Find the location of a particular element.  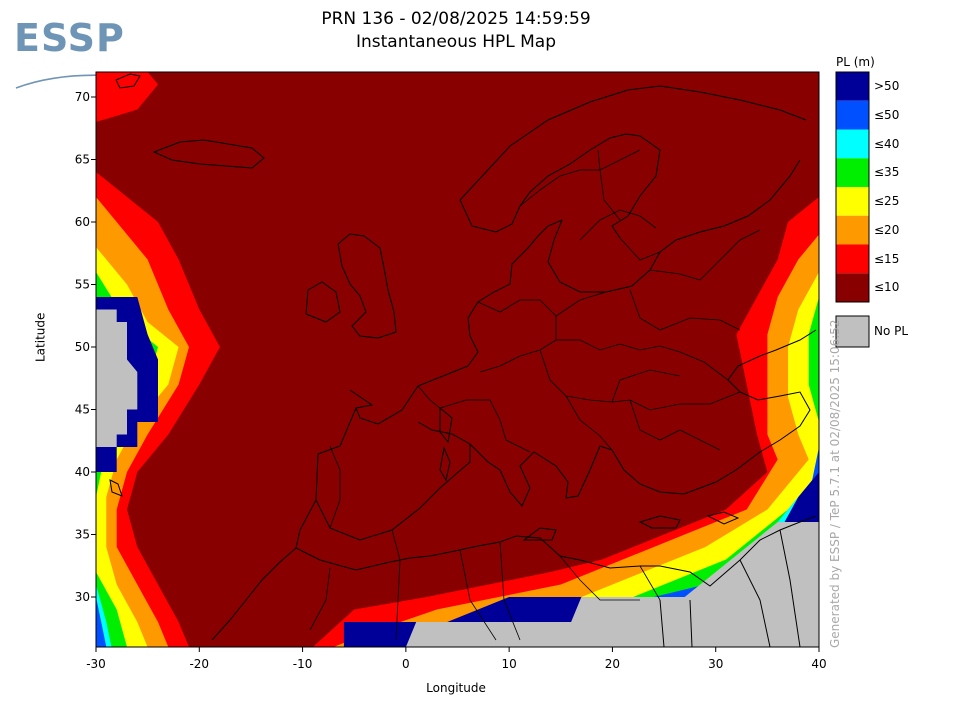

legend-label: ≤40 is located at coordinates (887, 143).